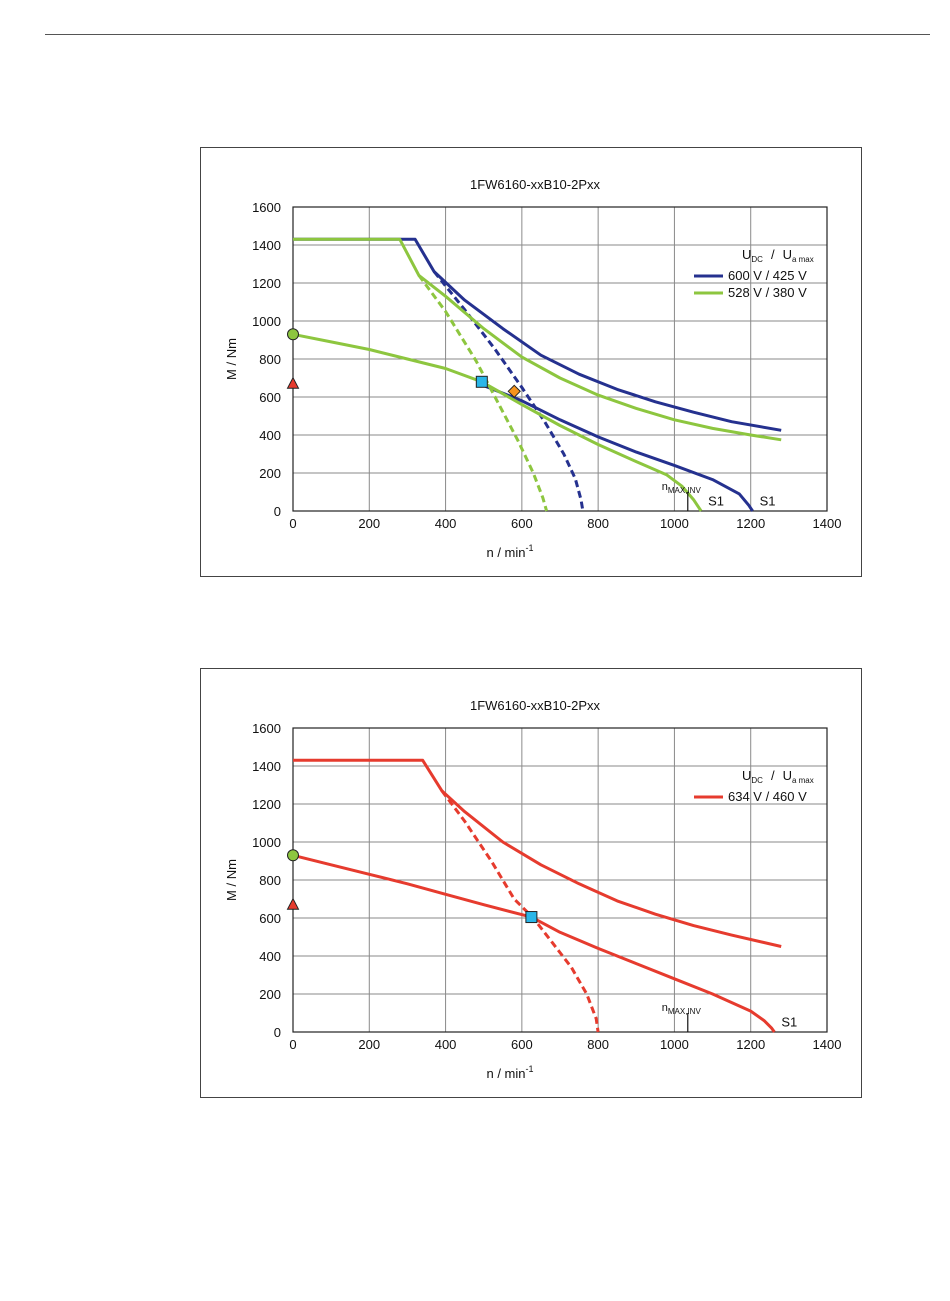 The height and width of the screenshot is (1301, 950). What do you see at coordinates (767, 796) in the screenshot?
I see `legend-entry: 634 V / 460 V` at bounding box center [767, 796].